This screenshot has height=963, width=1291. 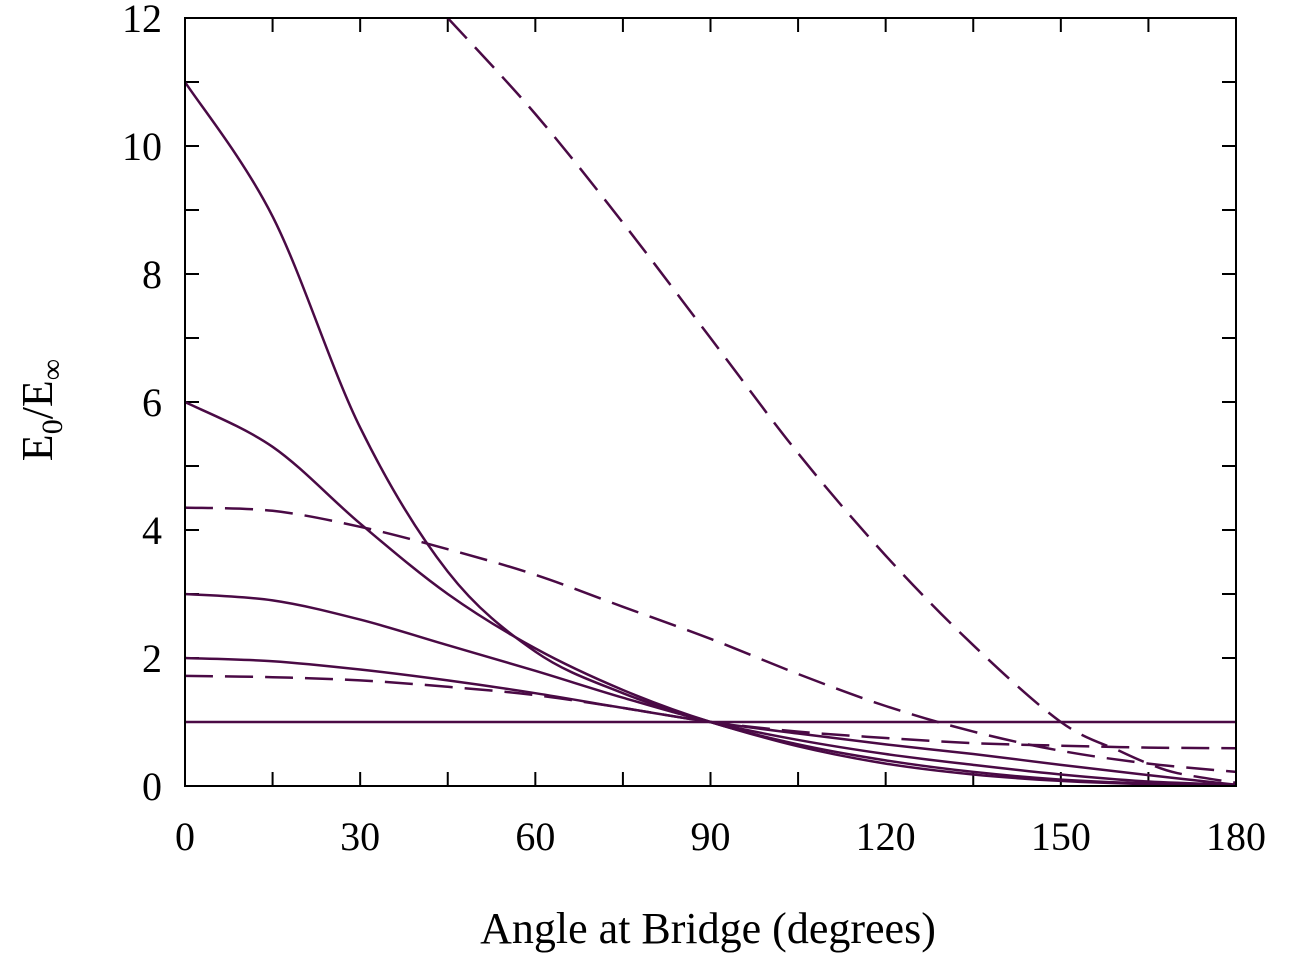 I want to click on dashed-series-line, so click(x=710, y=712).